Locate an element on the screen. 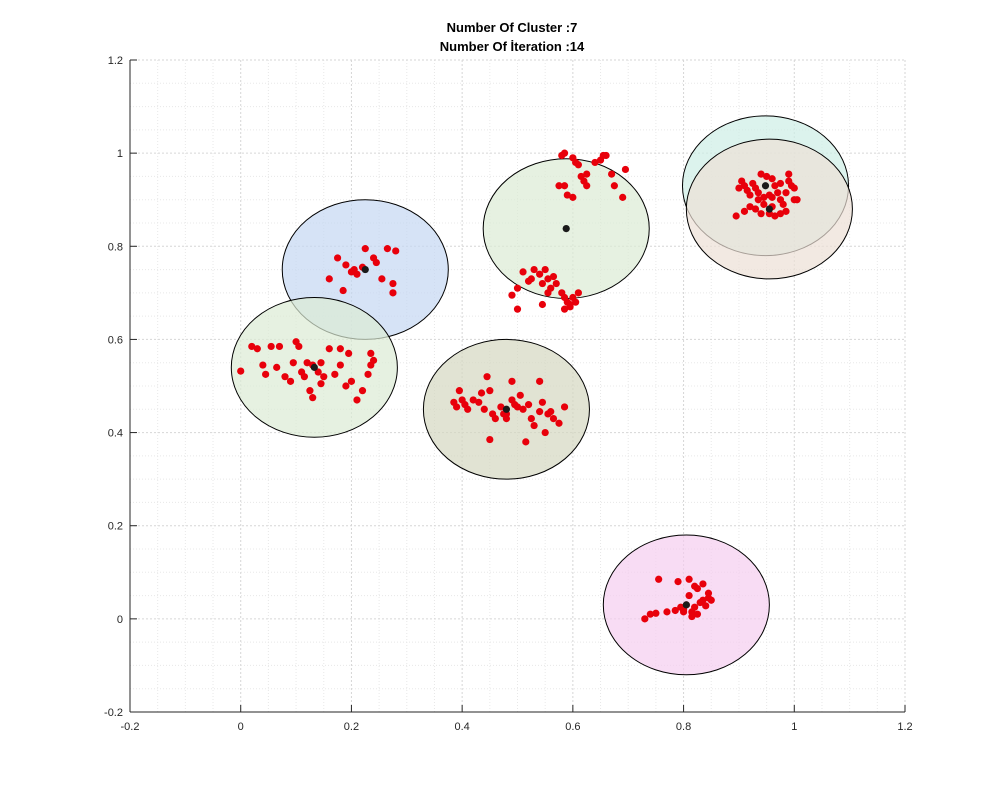 This screenshot has width=1000, height=800. y-tick-label: 0.2 is located at coordinates (115, 527).